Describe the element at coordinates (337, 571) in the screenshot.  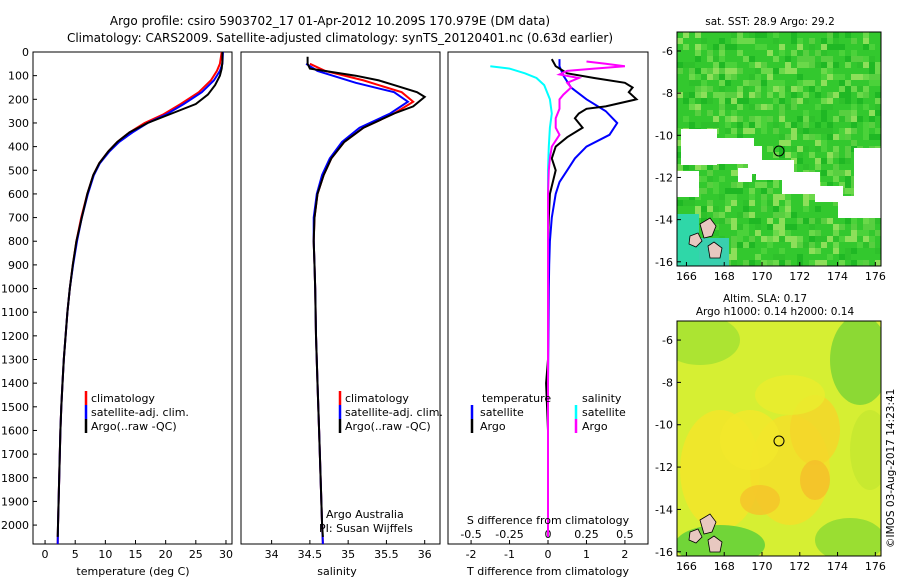
I see `salinity-xlabel: salinity` at that location.